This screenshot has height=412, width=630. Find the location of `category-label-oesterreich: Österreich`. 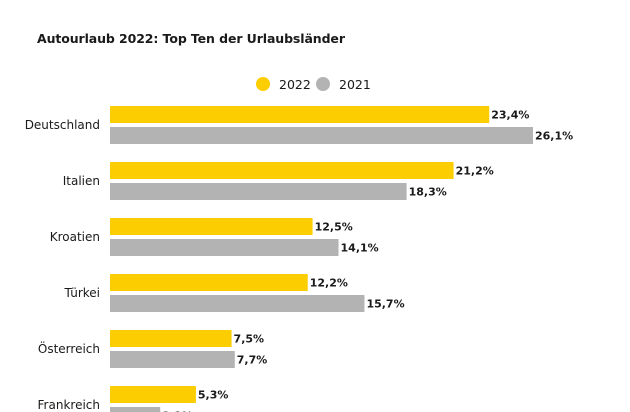

category-label-oesterreich: Österreich is located at coordinates (69, 348).